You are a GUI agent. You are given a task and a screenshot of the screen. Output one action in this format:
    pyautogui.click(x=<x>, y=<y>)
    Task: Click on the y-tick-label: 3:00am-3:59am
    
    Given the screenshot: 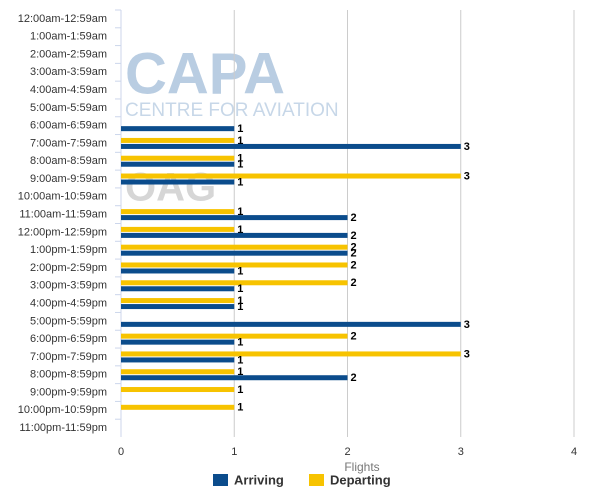 What is the action you would take?
    pyautogui.click(x=68, y=72)
    